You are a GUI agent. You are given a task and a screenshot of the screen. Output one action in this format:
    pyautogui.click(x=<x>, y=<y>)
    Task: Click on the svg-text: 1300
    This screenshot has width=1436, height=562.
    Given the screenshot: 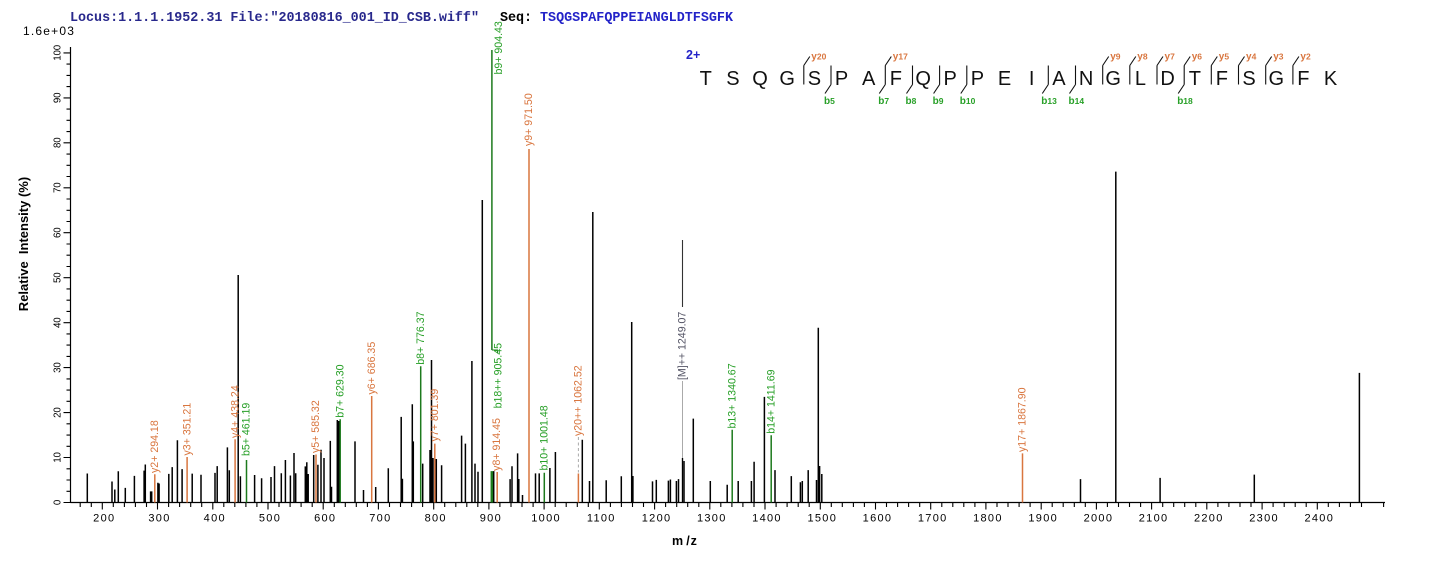 What is the action you would take?
    pyautogui.click(x=712, y=519)
    